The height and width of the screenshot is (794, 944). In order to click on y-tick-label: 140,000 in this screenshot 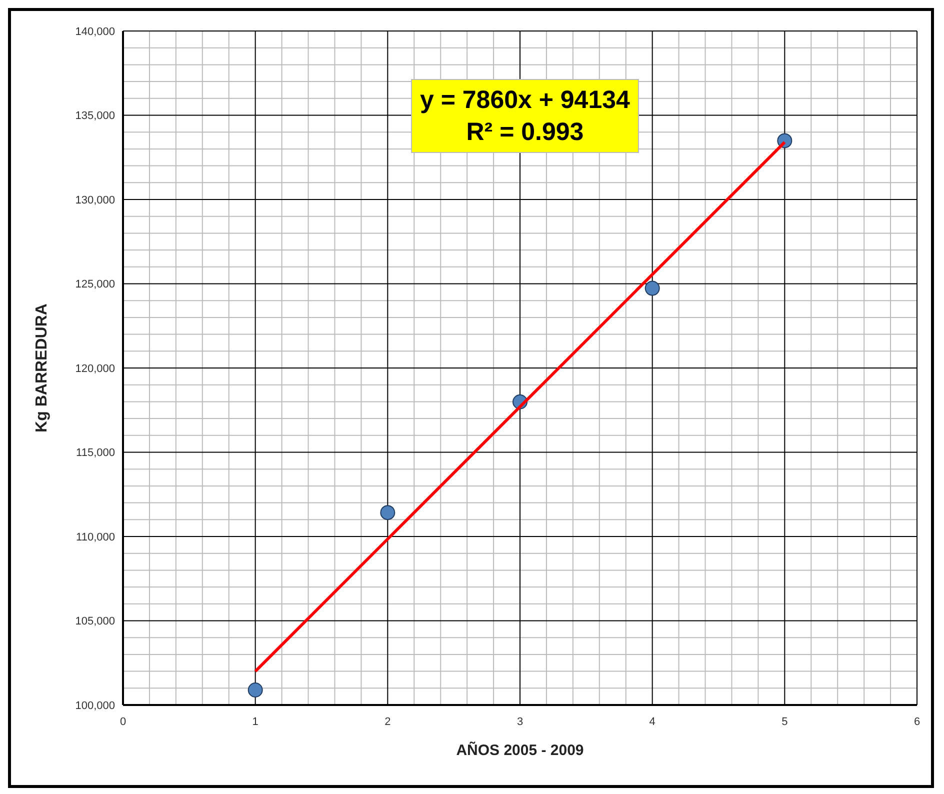, I will do `click(95, 32)`.